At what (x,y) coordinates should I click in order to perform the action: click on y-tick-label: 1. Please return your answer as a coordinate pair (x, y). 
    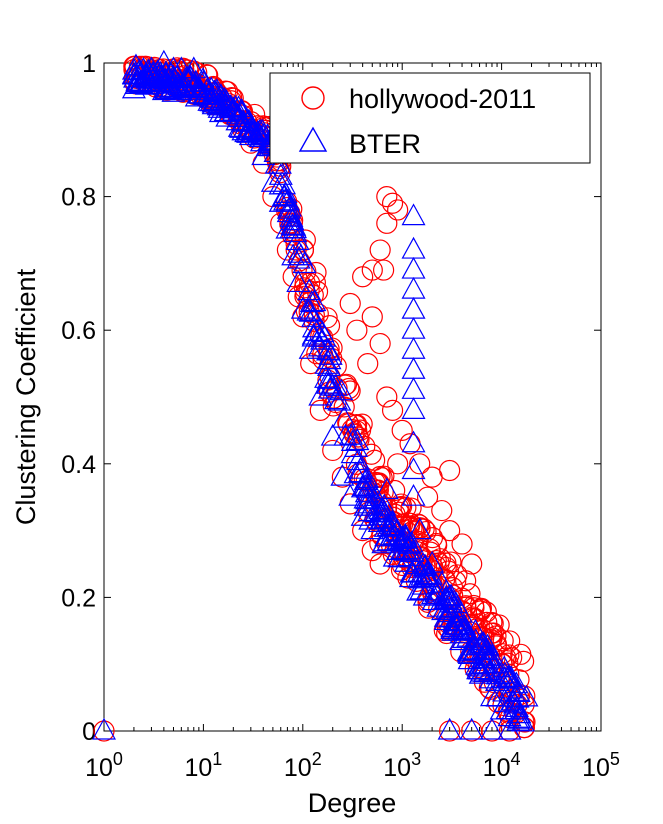
    Looking at the image, I should click on (89, 64).